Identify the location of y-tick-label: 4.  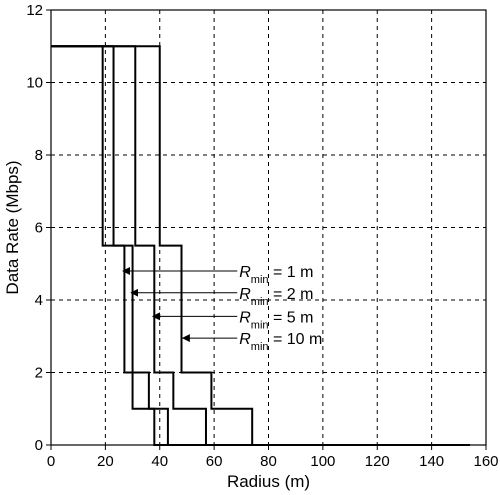
(39, 300).